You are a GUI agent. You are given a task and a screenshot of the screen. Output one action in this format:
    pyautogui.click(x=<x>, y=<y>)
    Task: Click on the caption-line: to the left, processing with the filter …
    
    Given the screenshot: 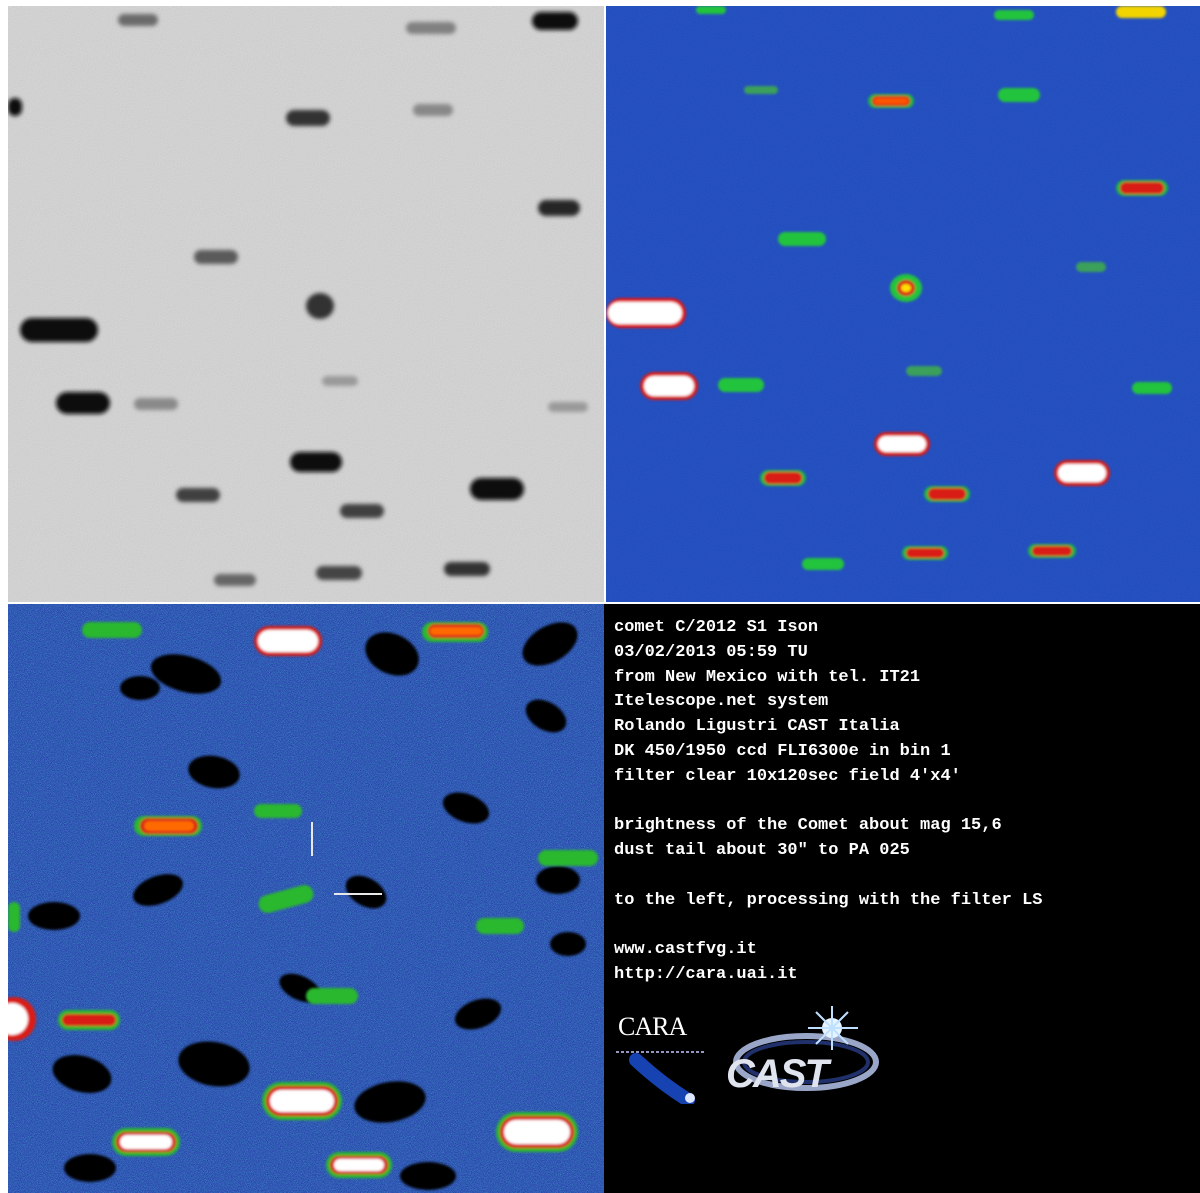 What is the action you would take?
    pyautogui.click(x=828, y=900)
    